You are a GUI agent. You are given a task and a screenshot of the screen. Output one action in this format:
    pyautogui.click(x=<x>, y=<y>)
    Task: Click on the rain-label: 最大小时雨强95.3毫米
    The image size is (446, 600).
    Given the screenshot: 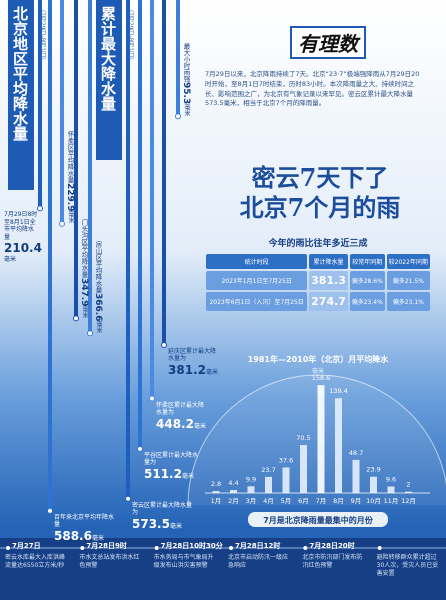 What is the action you would take?
    pyautogui.click(x=186, y=79)
    